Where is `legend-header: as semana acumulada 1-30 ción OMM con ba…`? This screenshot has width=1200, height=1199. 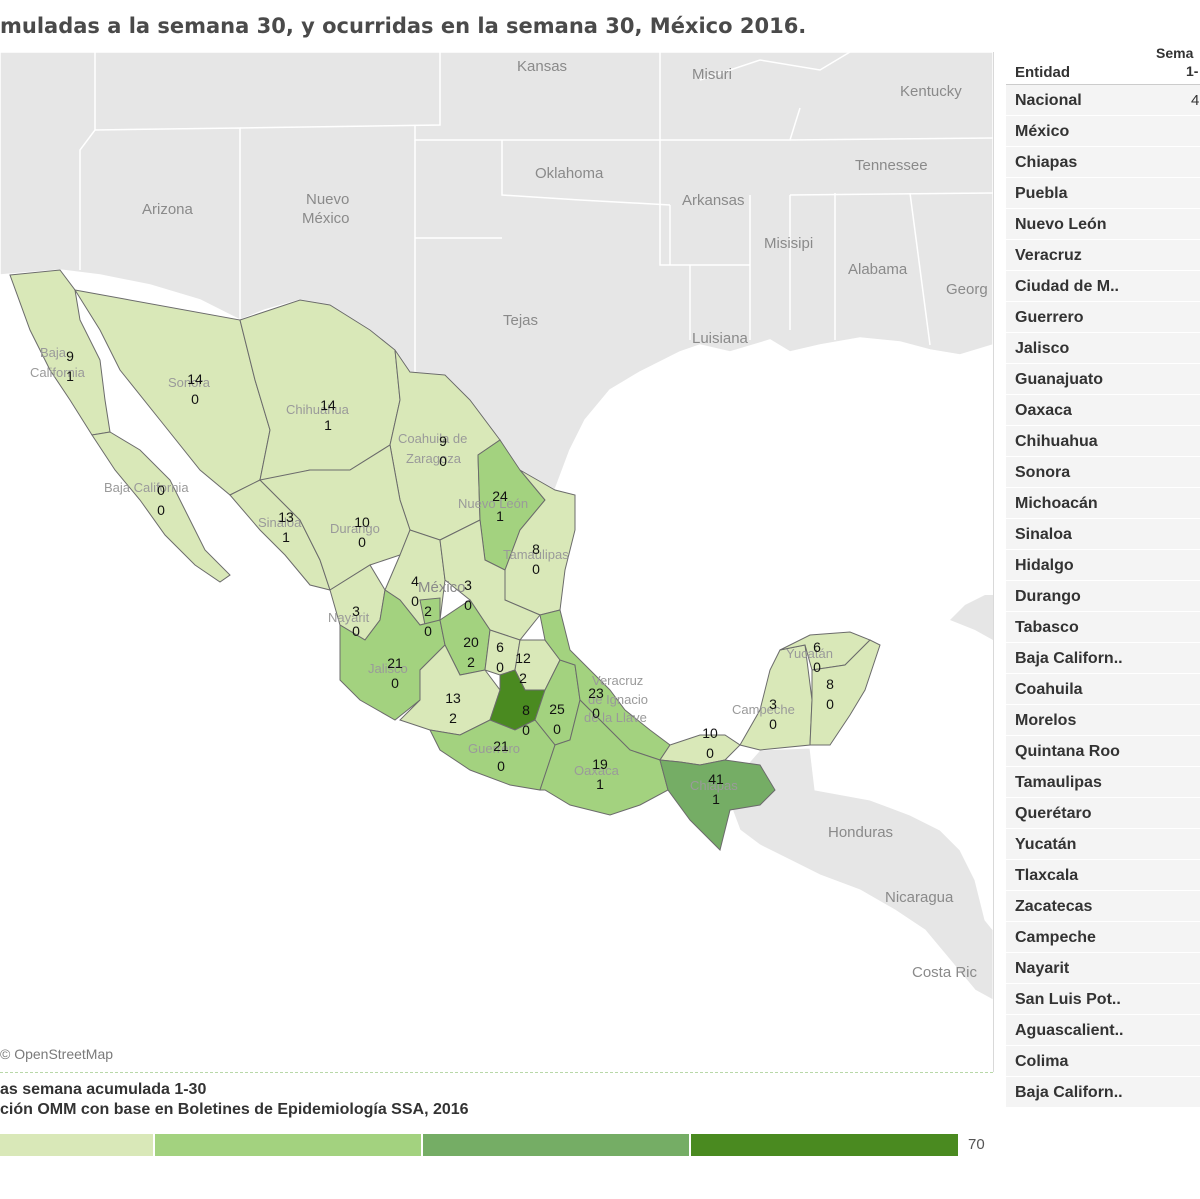
legend-header: as semana acumulada 1-30 ción OMM con ba… is located at coordinates (234, 1100).